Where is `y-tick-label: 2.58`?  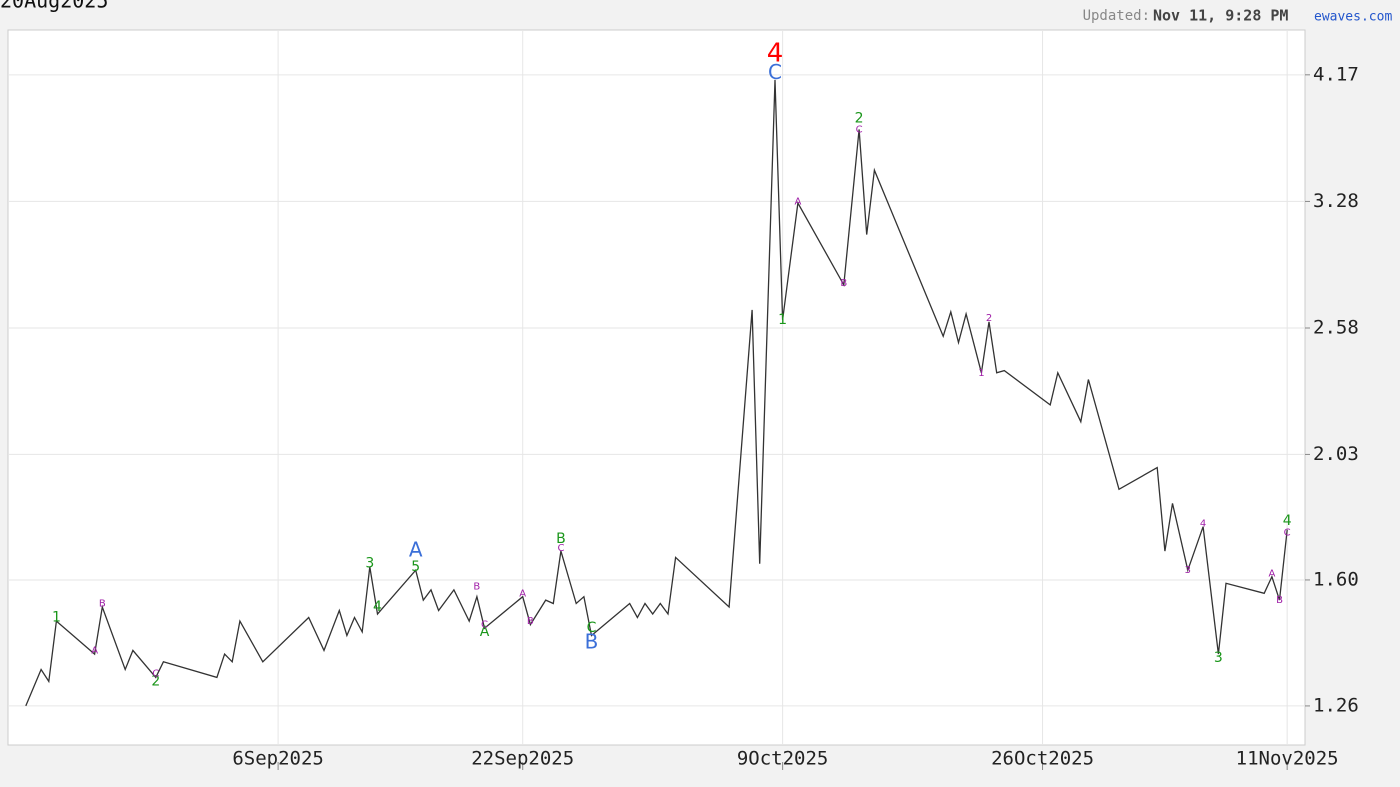
y-tick-label: 2.58 is located at coordinates (1336, 328).